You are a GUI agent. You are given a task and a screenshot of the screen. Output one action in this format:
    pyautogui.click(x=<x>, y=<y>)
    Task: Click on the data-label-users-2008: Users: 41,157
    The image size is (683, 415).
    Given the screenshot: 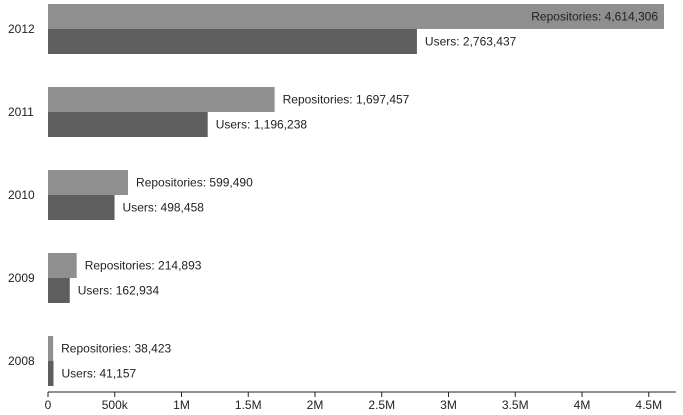 What is the action you would take?
    pyautogui.click(x=98, y=374)
    